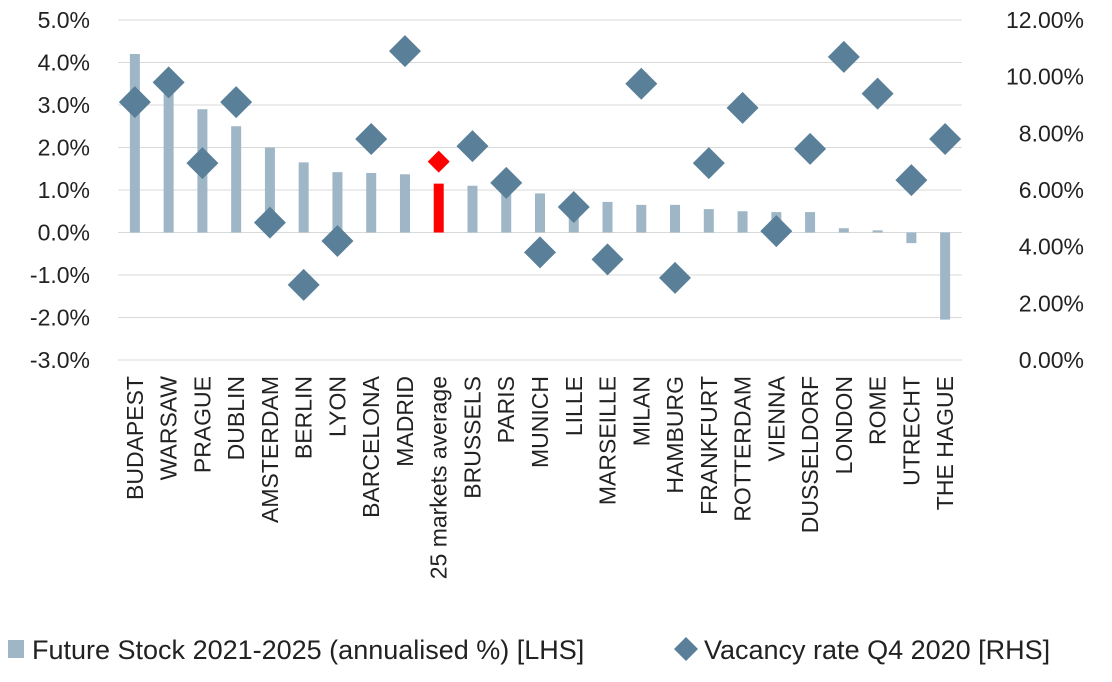 The width and height of the screenshot is (1112, 682). I want to click on category-label: BUDAPEST, so click(135, 438).